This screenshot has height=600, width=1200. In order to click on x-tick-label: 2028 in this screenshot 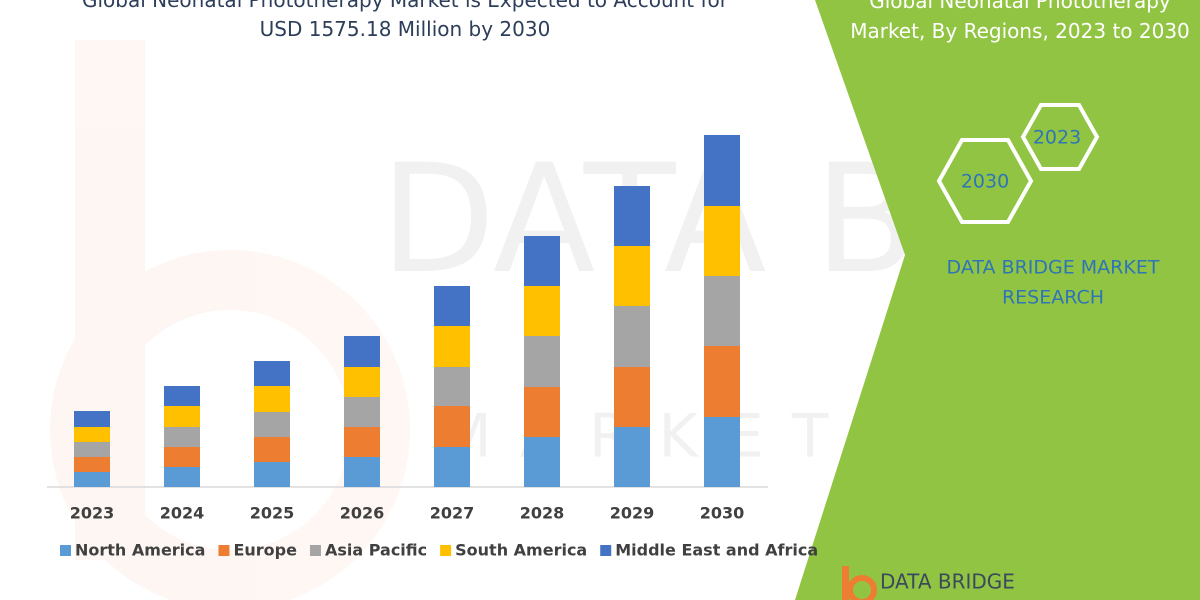, I will do `click(542, 513)`.